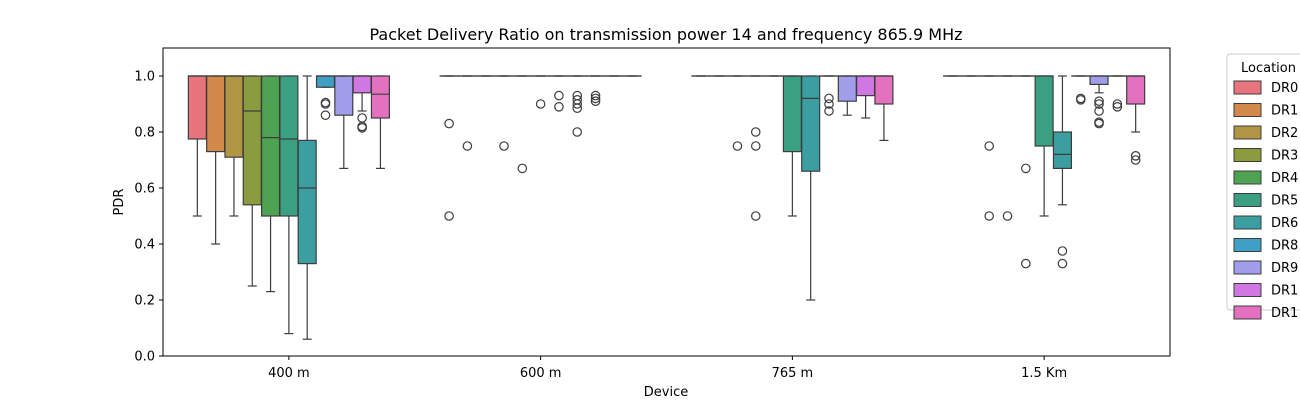  Describe the element at coordinates (541, 373) in the screenshot. I see `x-tick-label: 600 m` at that location.